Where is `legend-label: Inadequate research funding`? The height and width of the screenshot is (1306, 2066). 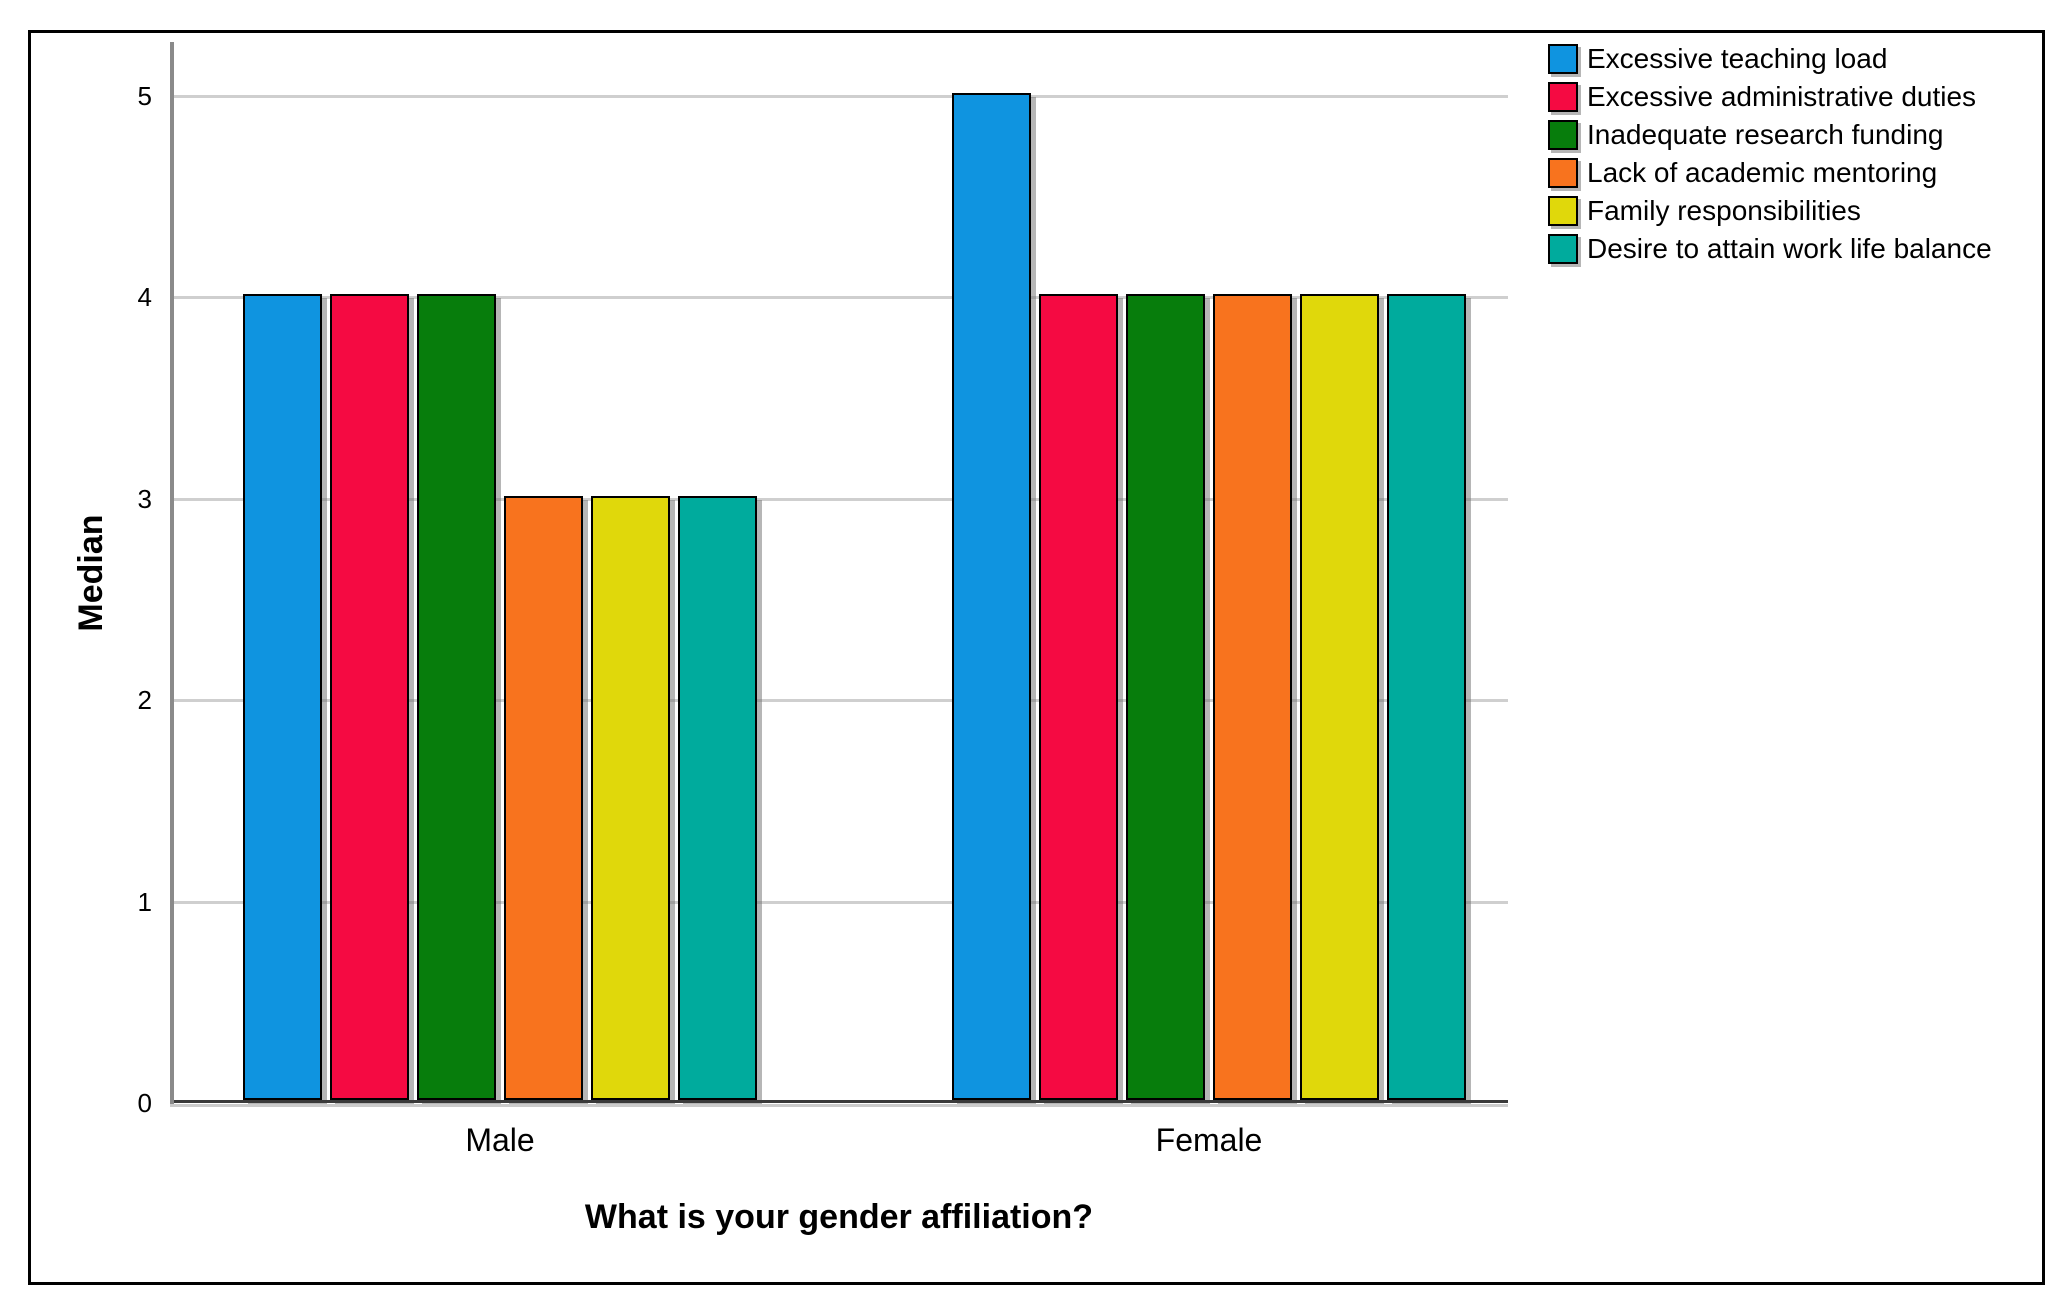 legend-label: Inadequate research funding is located at coordinates (1765, 134).